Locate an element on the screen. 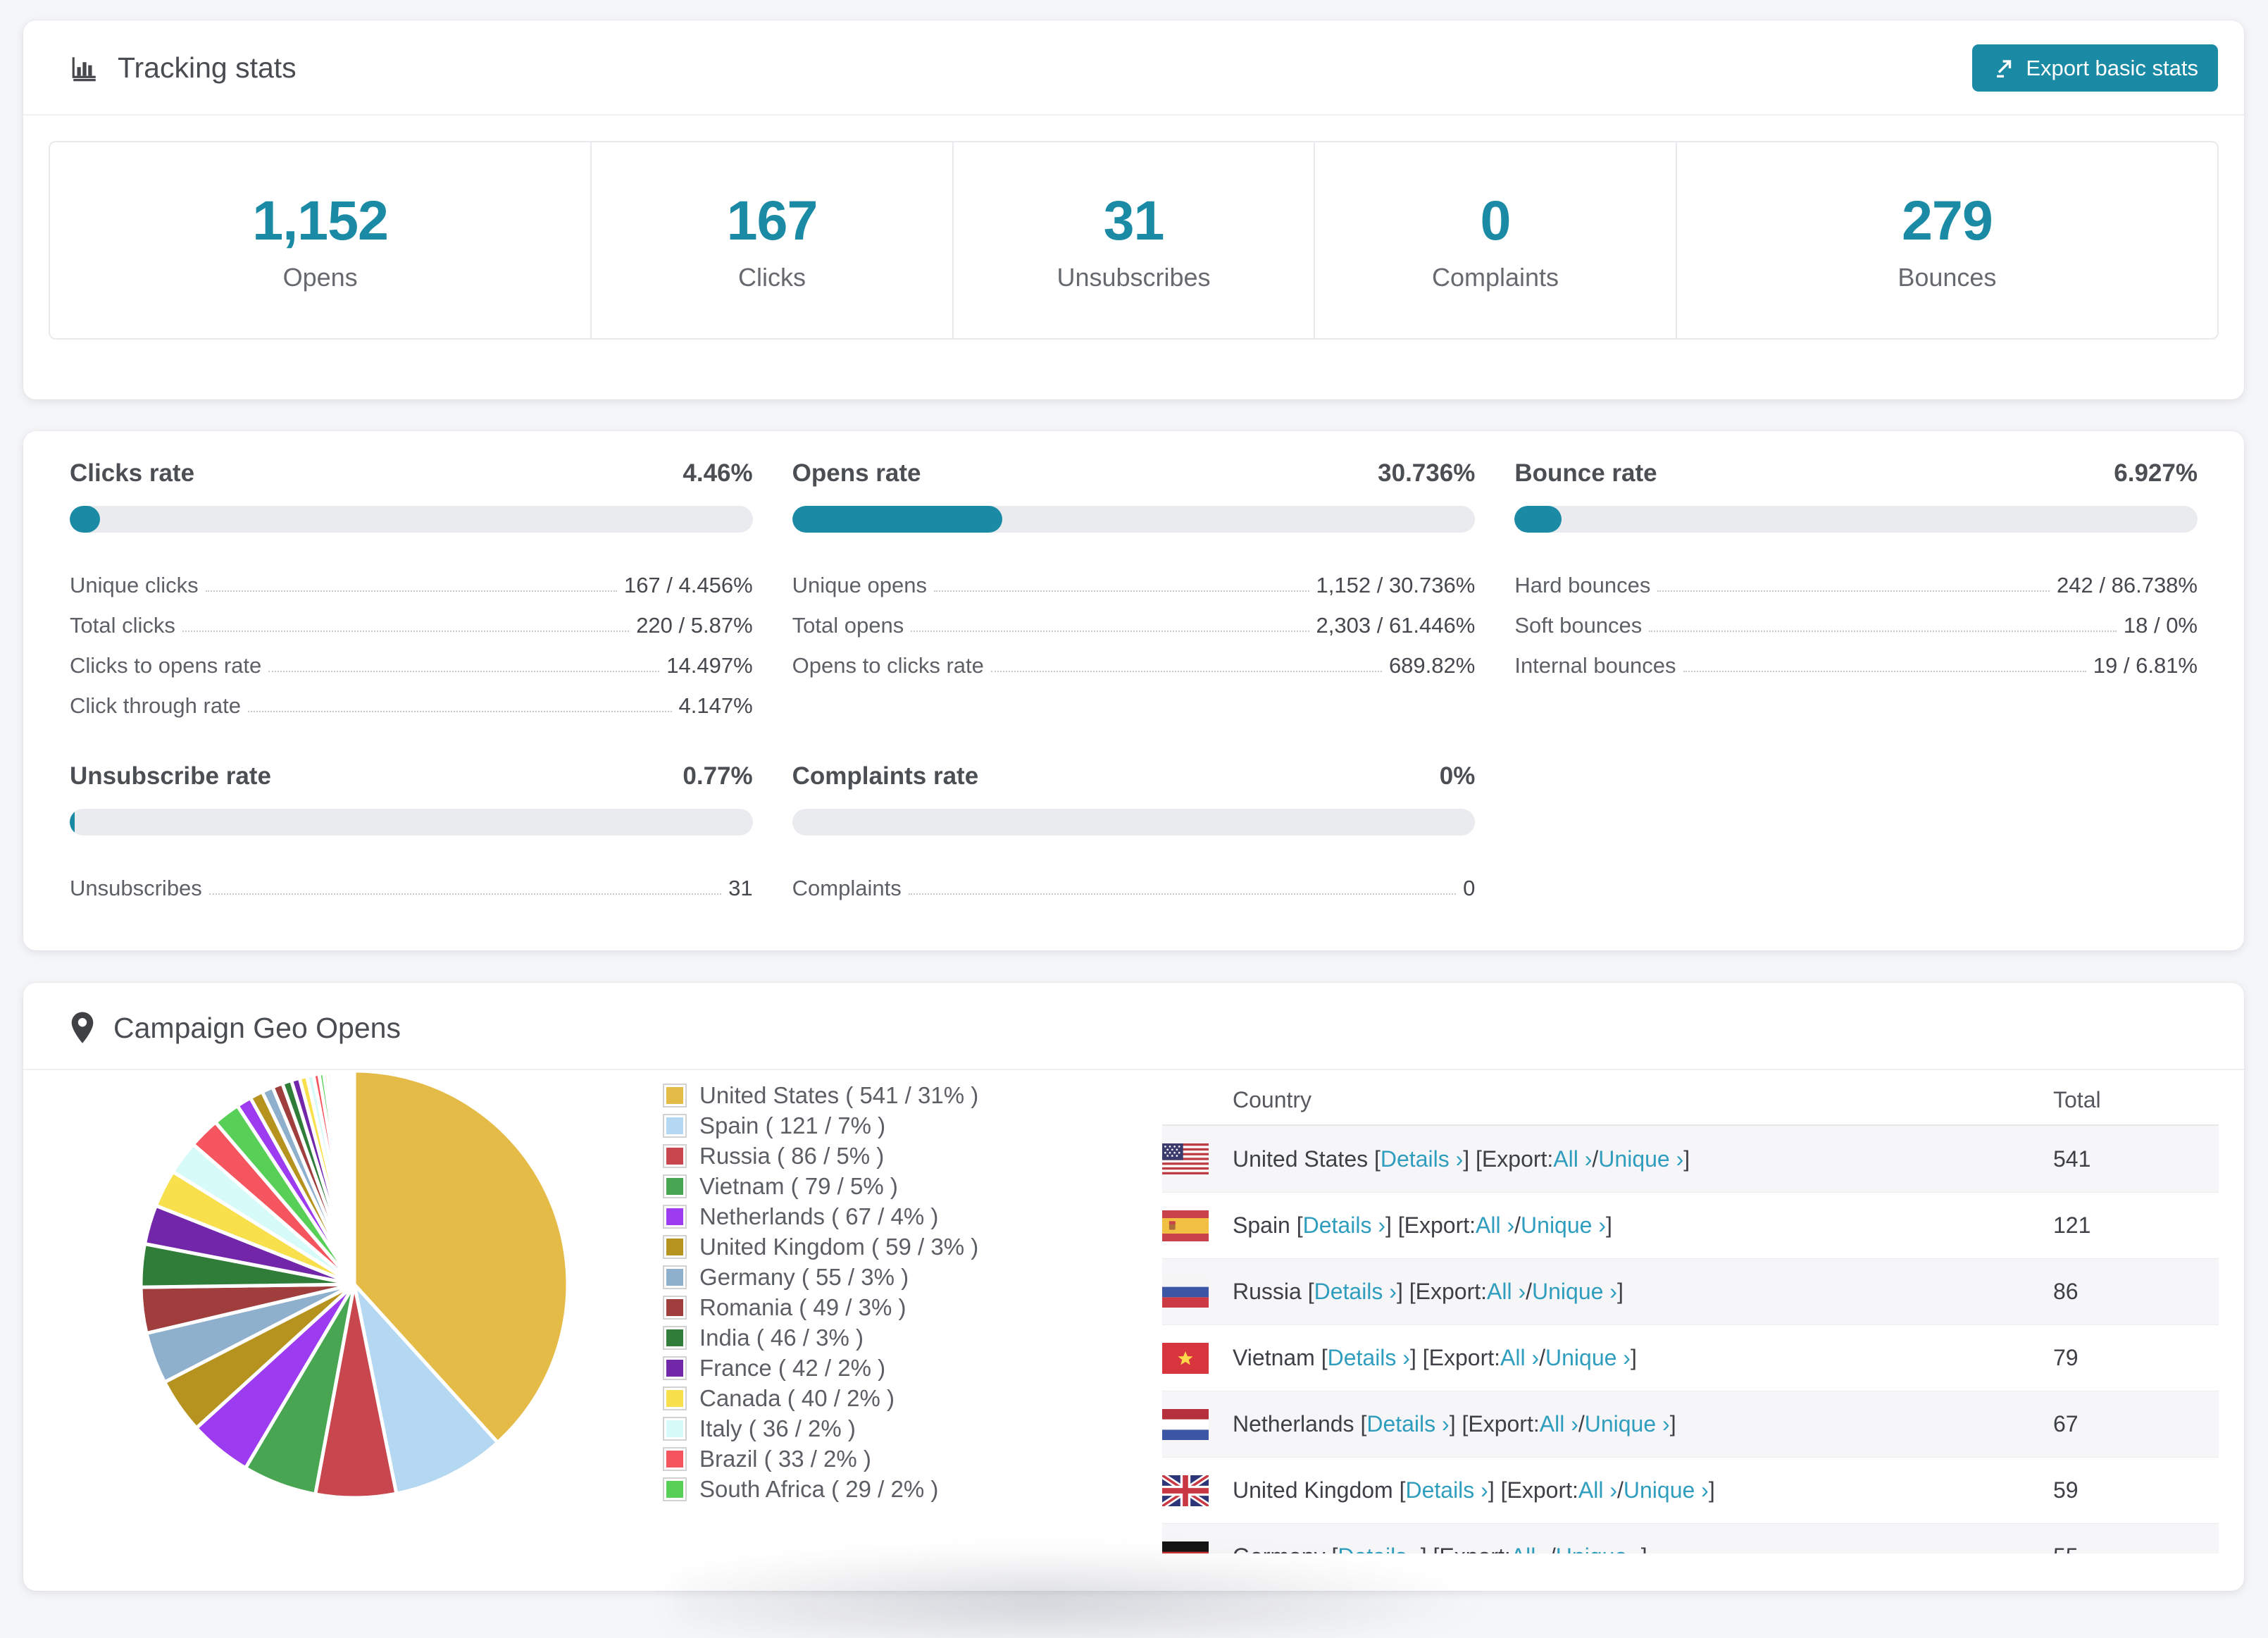  stat-label: Complaints is located at coordinates (1496, 277).